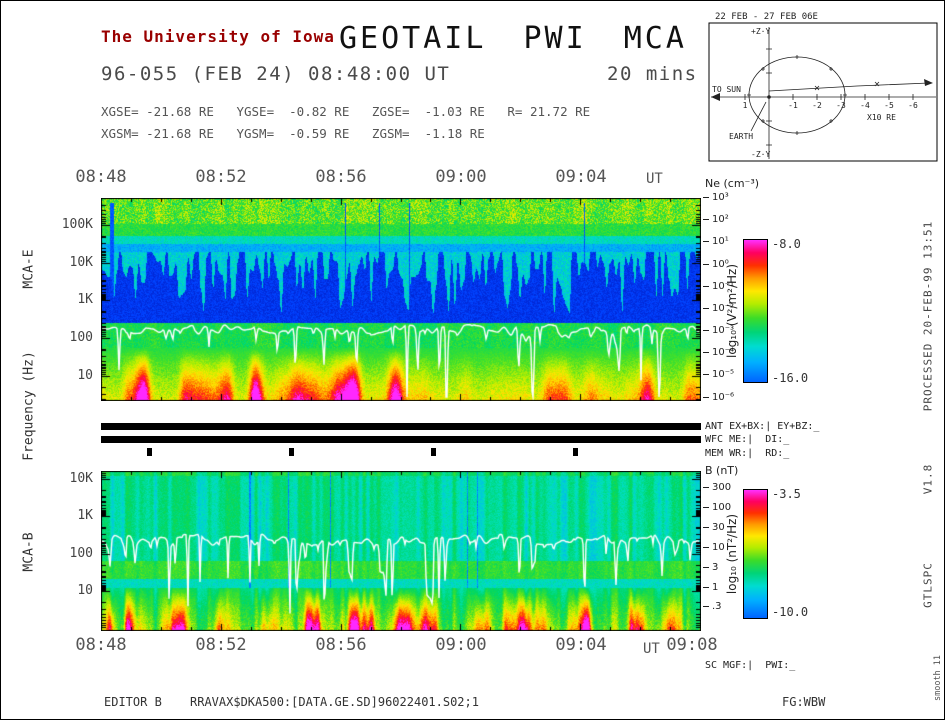 Image resolution: width=945 pixels, height=720 pixels. I want to click on freq-tick-b: 10K, so click(81, 478).